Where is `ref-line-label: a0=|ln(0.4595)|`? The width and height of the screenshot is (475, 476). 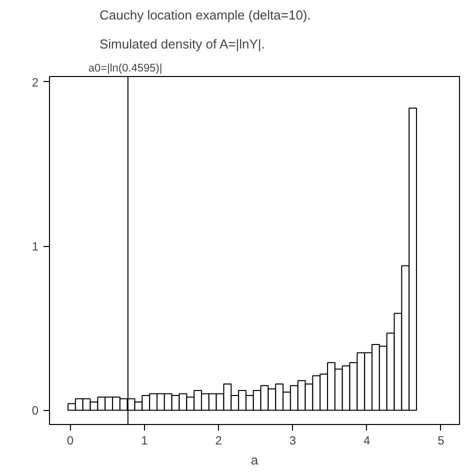 ref-line-label: a0=|ln(0.4595)| is located at coordinates (125, 68).